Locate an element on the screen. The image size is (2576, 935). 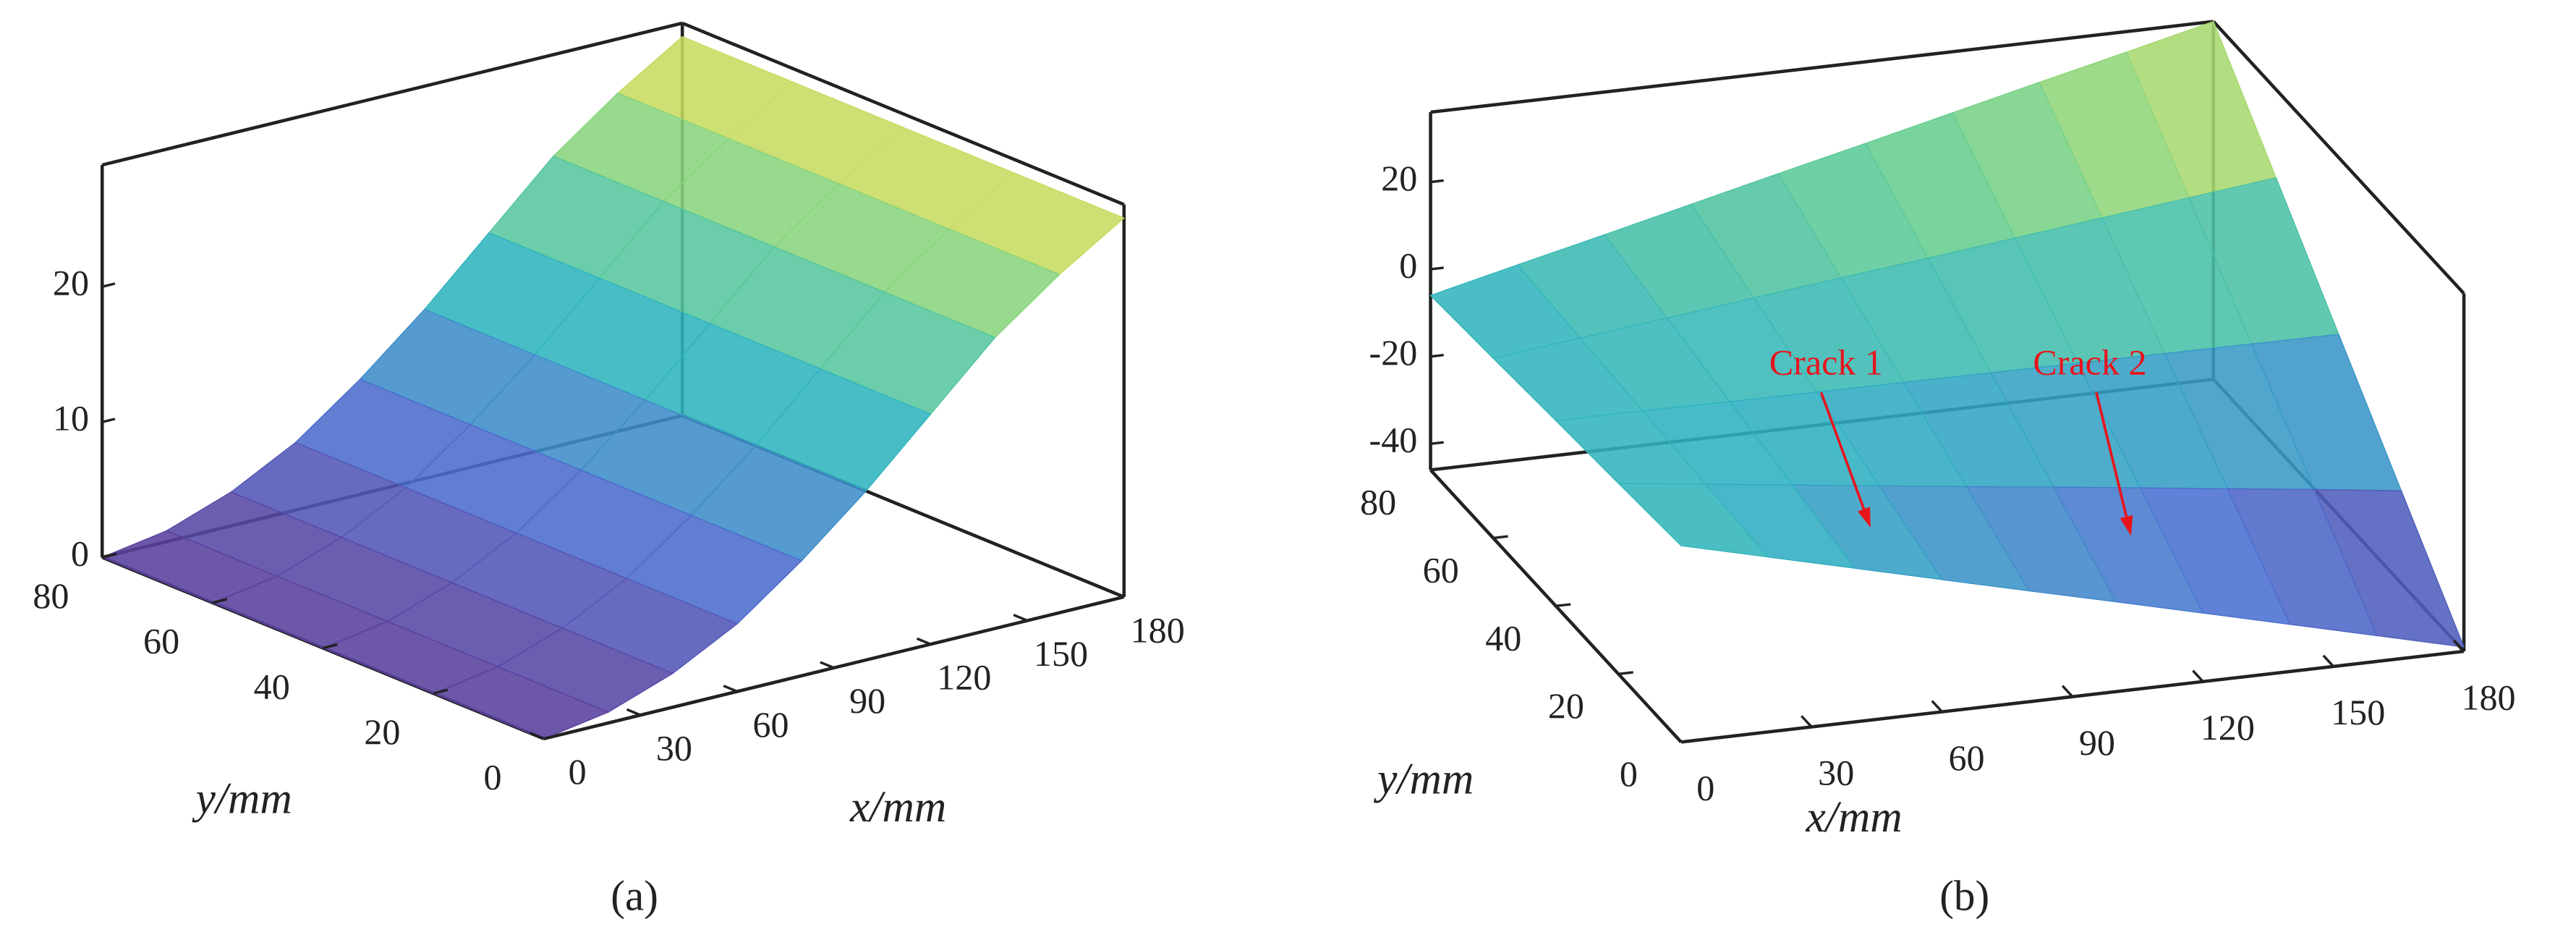
z-tick-label: 10 is located at coordinates (71, 418).